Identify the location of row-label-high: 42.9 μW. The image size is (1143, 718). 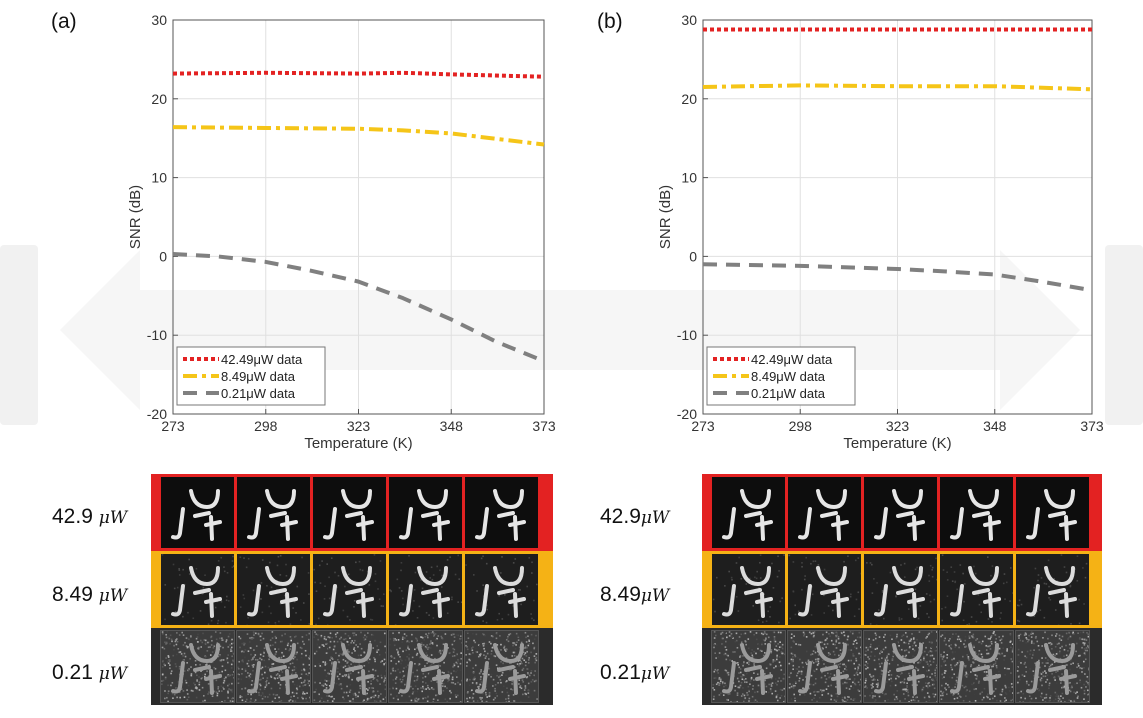
(89, 517).